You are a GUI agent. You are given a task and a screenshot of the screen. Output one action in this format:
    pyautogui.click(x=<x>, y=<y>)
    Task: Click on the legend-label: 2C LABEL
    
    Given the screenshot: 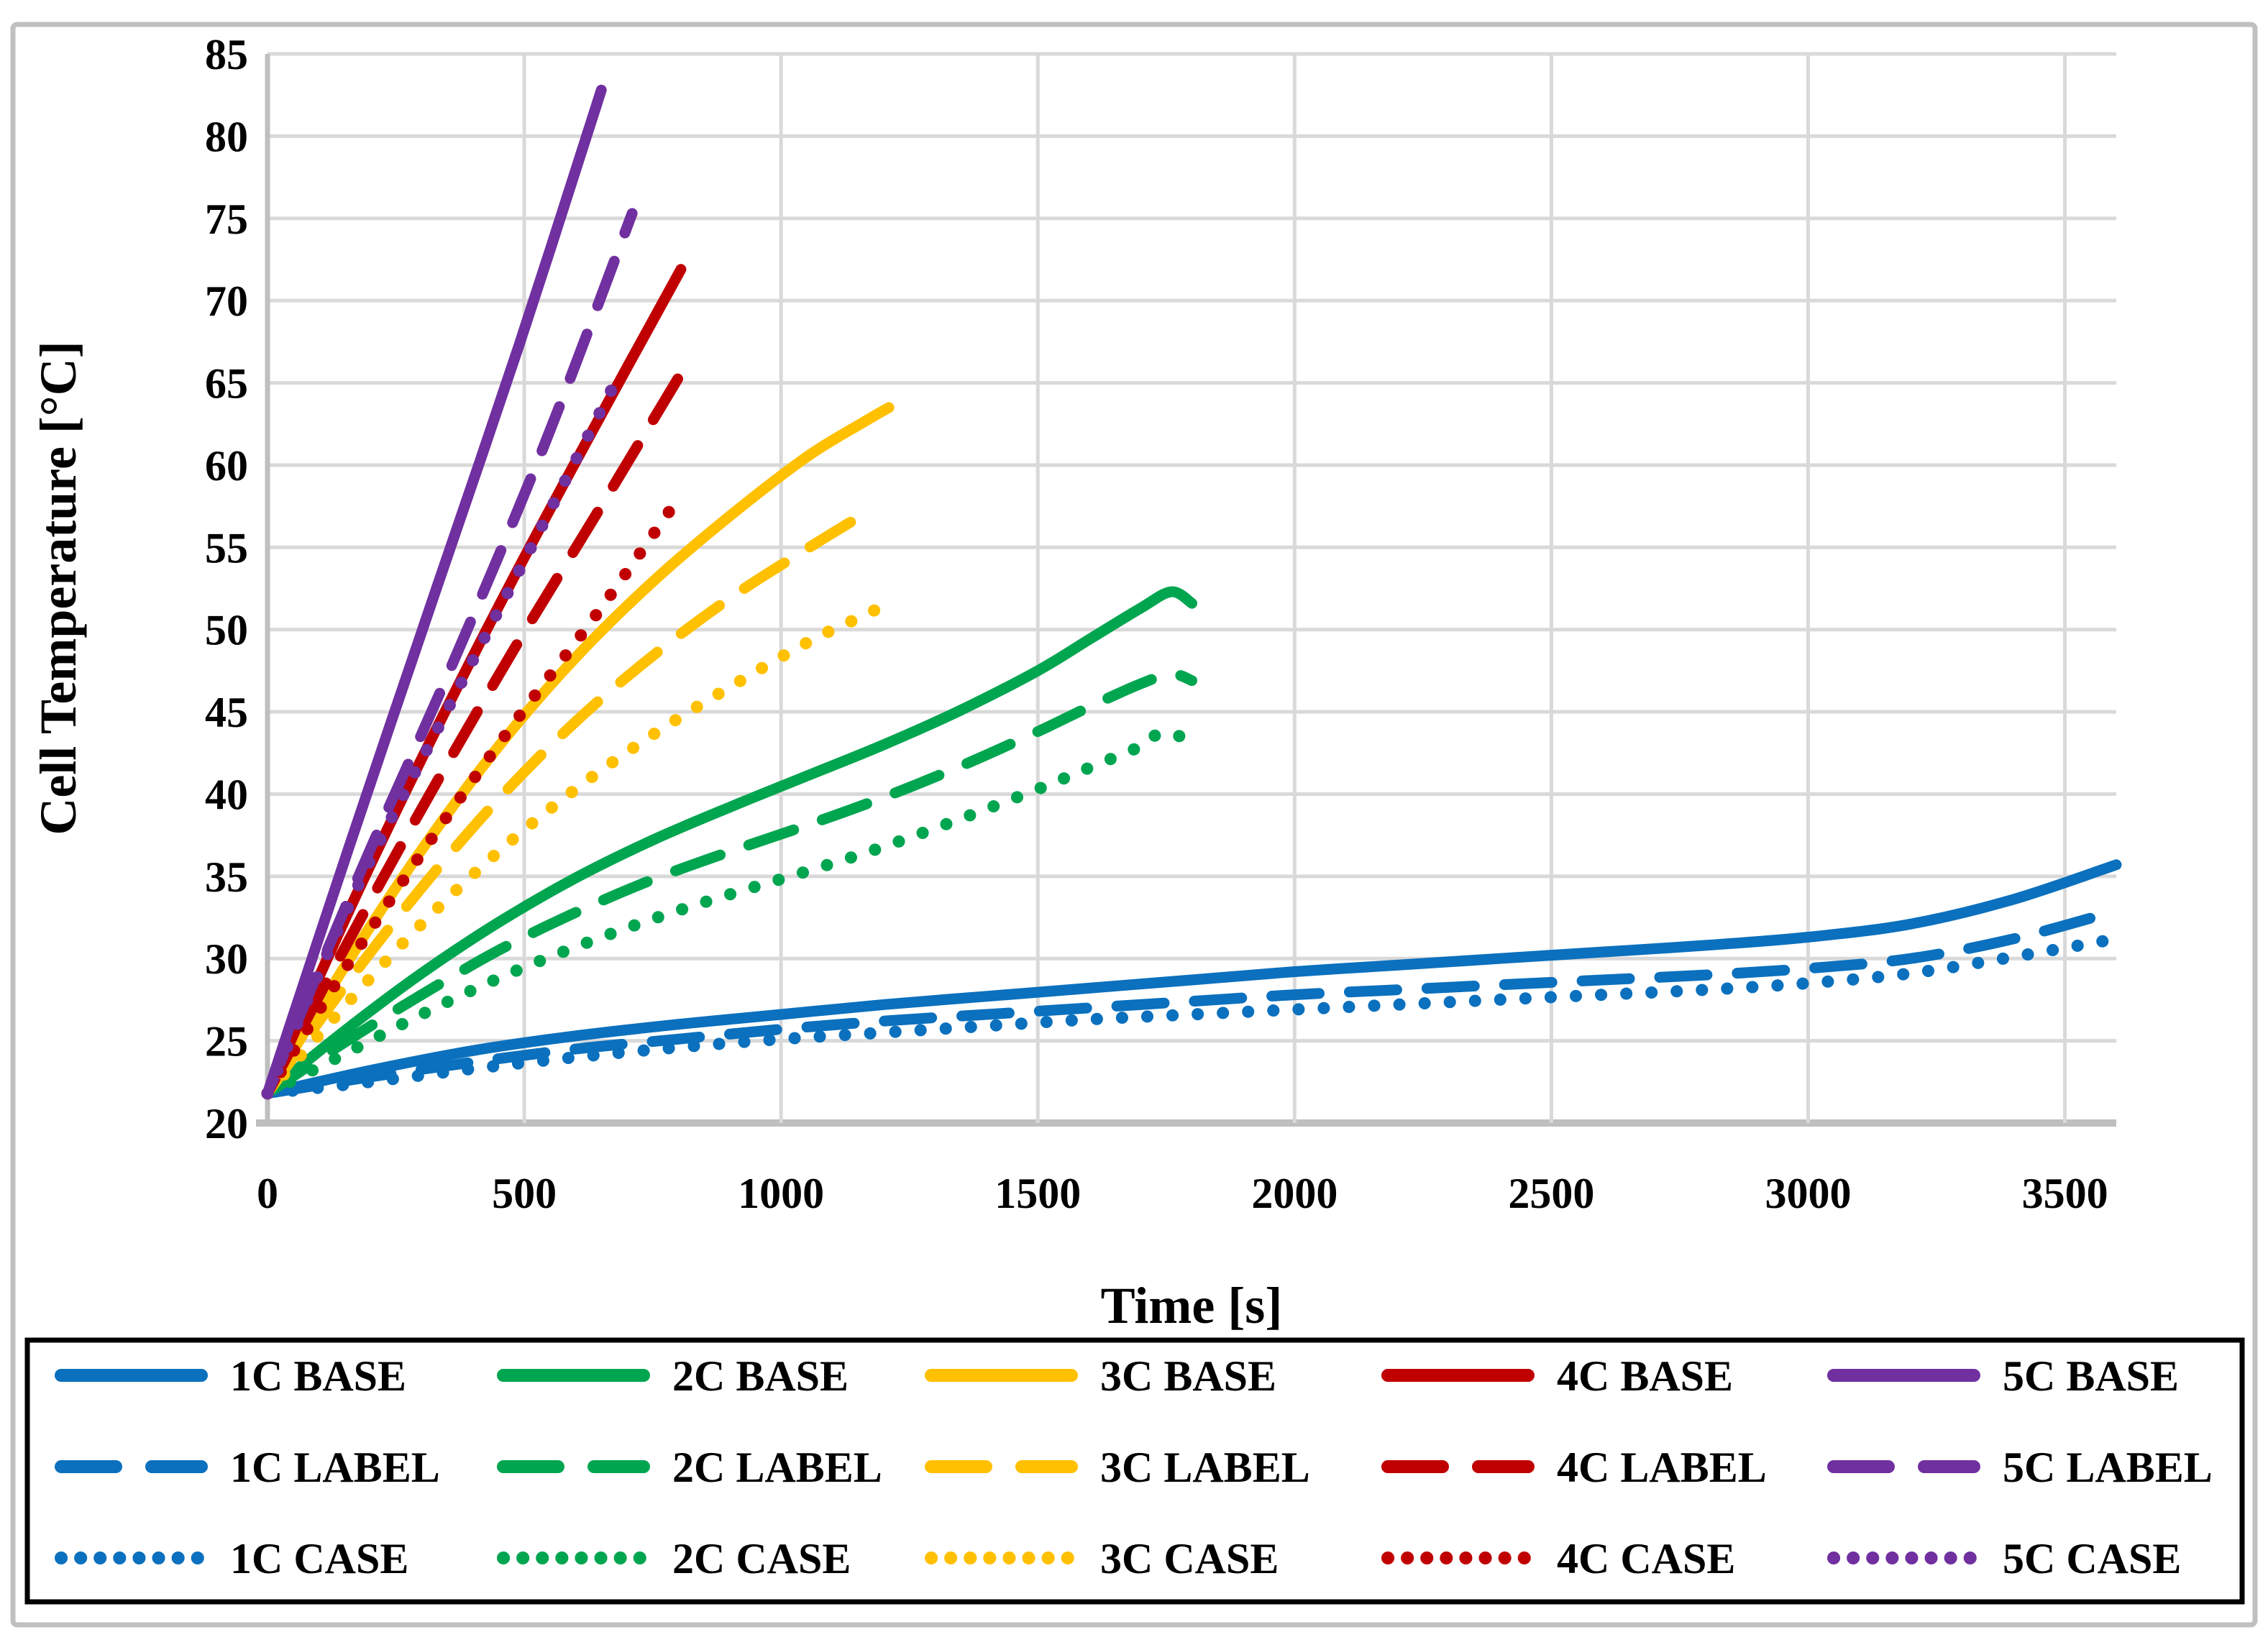 What is the action you would take?
    pyautogui.click(x=777, y=1467)
    